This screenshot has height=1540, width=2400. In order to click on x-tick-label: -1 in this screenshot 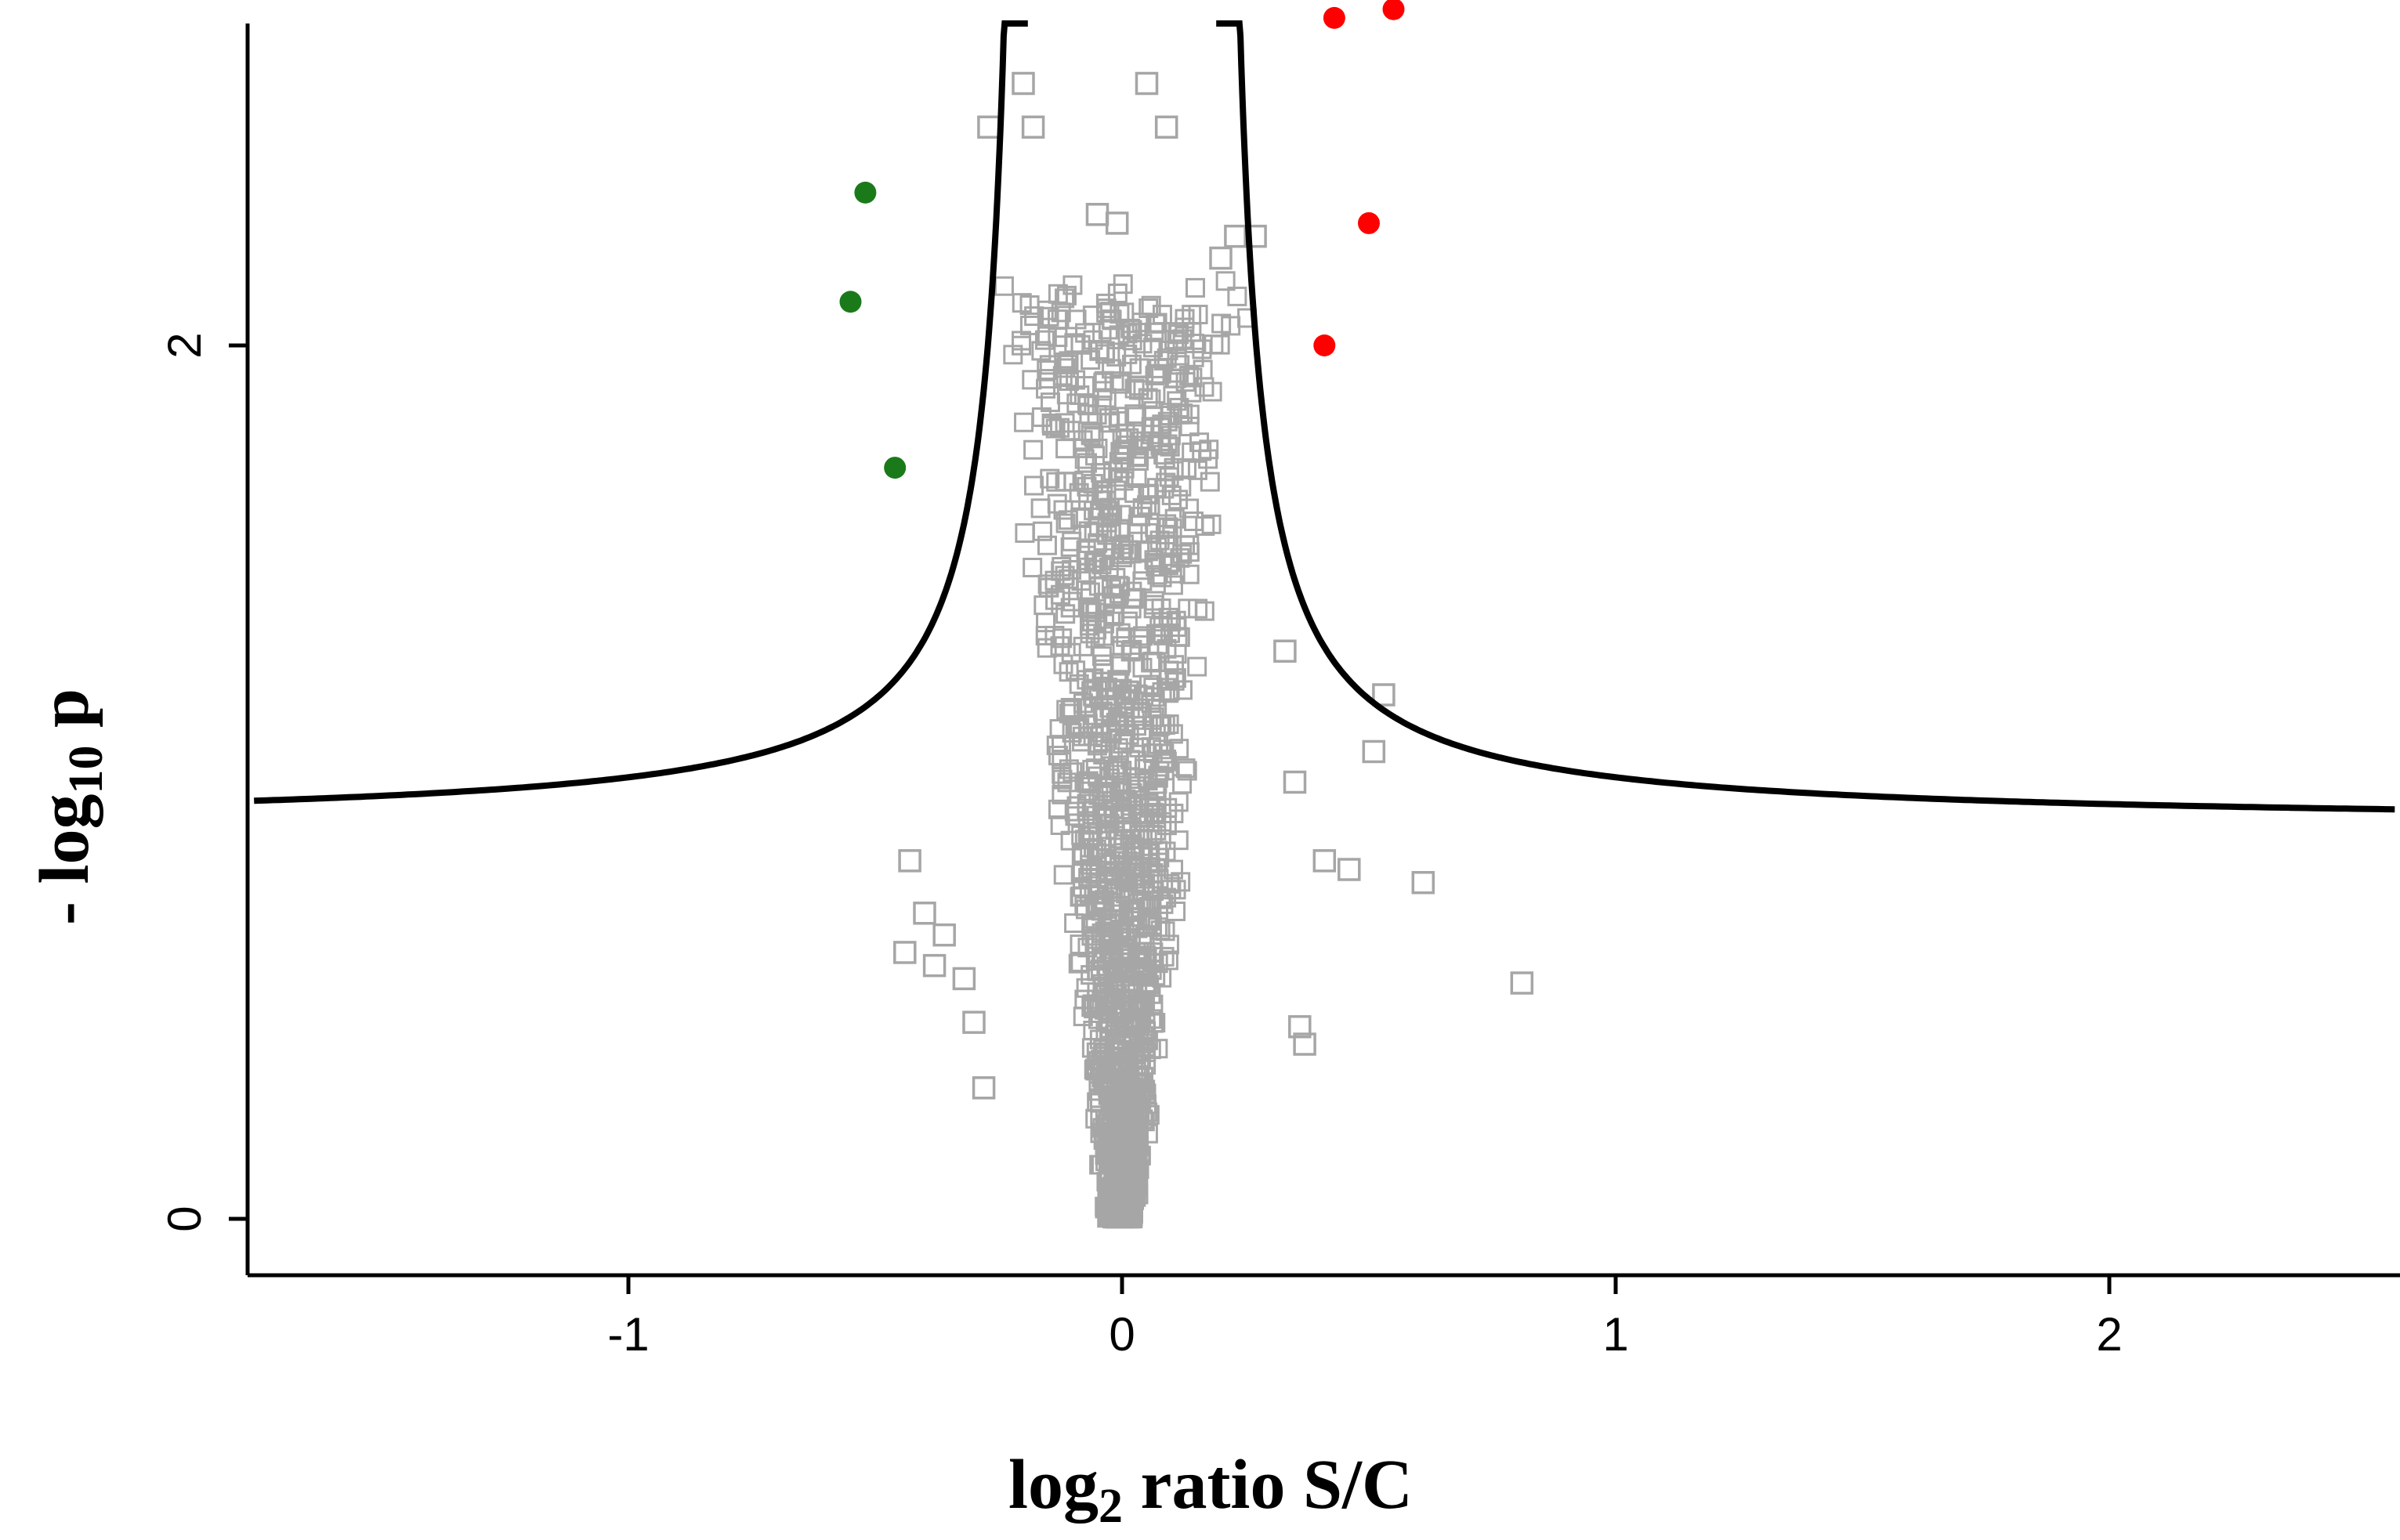, I will do `click(628, 1334)`.